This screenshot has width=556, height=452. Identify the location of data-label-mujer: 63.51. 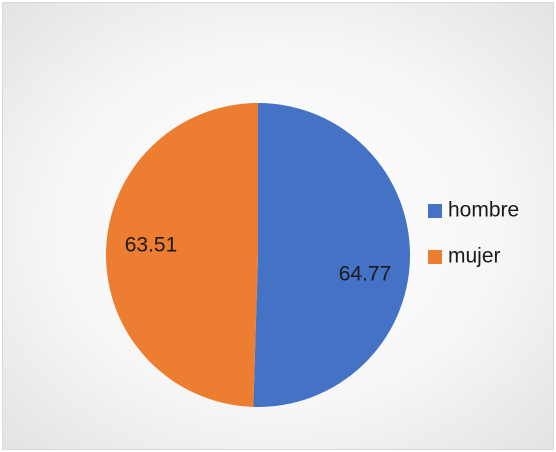
(151, 245).